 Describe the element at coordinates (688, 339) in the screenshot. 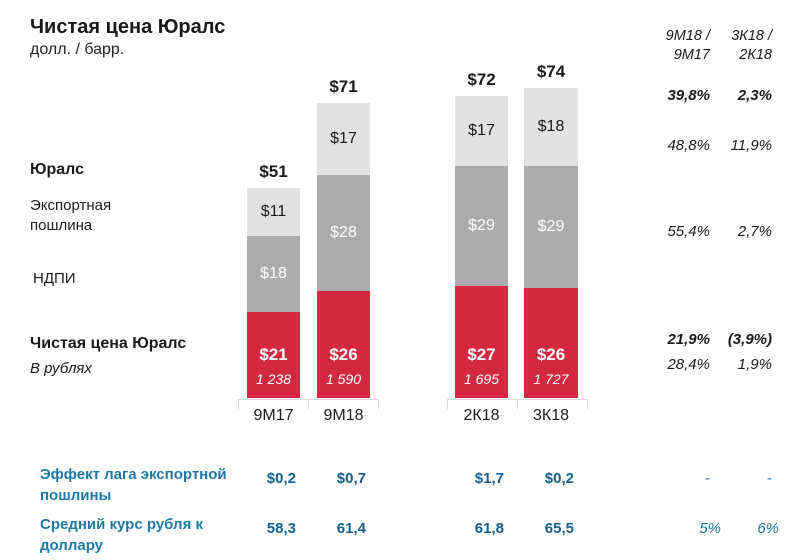

I see `pct-netprice-col1: 21,9%` at that location.